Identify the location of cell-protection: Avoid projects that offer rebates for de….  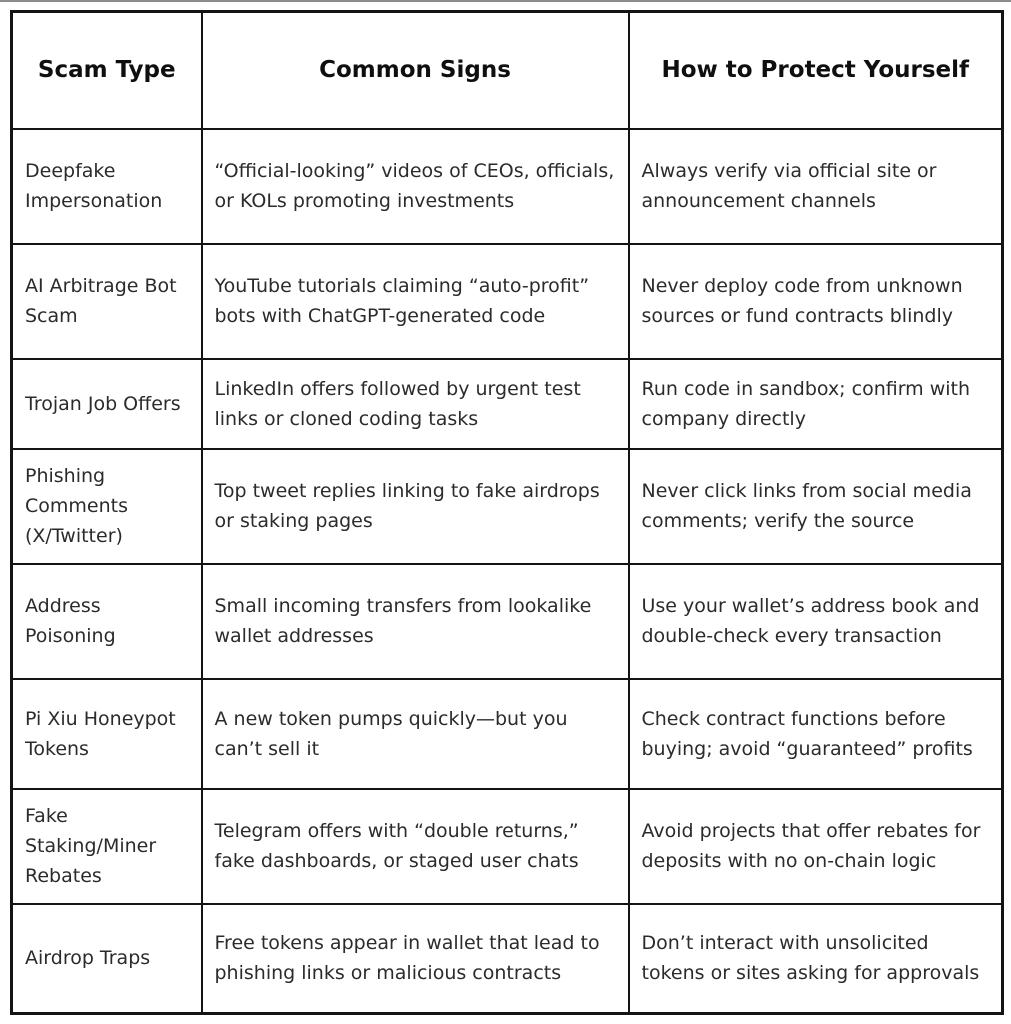
(815, 846).